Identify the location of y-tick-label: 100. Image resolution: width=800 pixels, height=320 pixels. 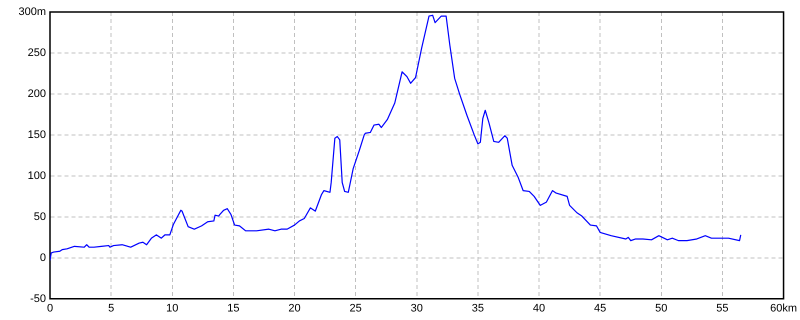
(37, 176).